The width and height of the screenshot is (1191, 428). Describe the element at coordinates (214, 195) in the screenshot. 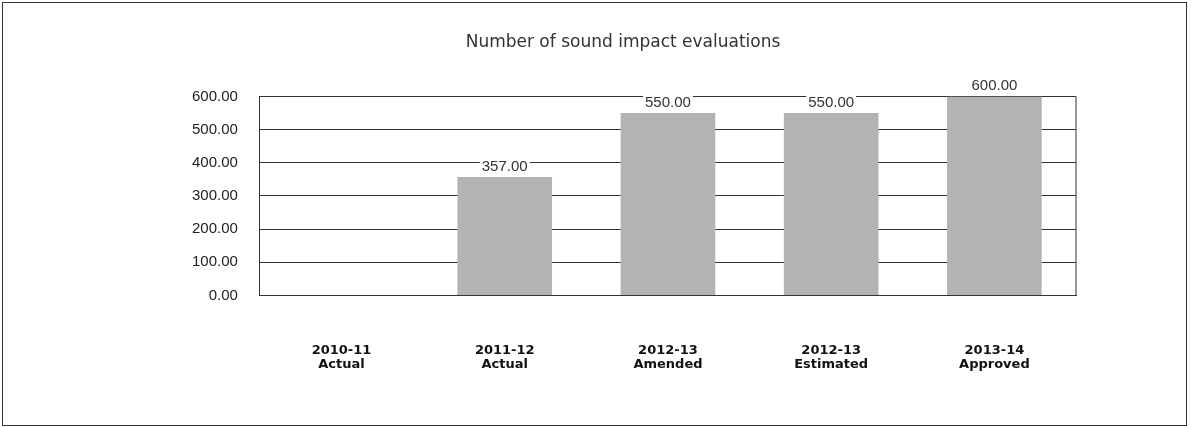

I see `y-tick-label: 300.00` at that location.